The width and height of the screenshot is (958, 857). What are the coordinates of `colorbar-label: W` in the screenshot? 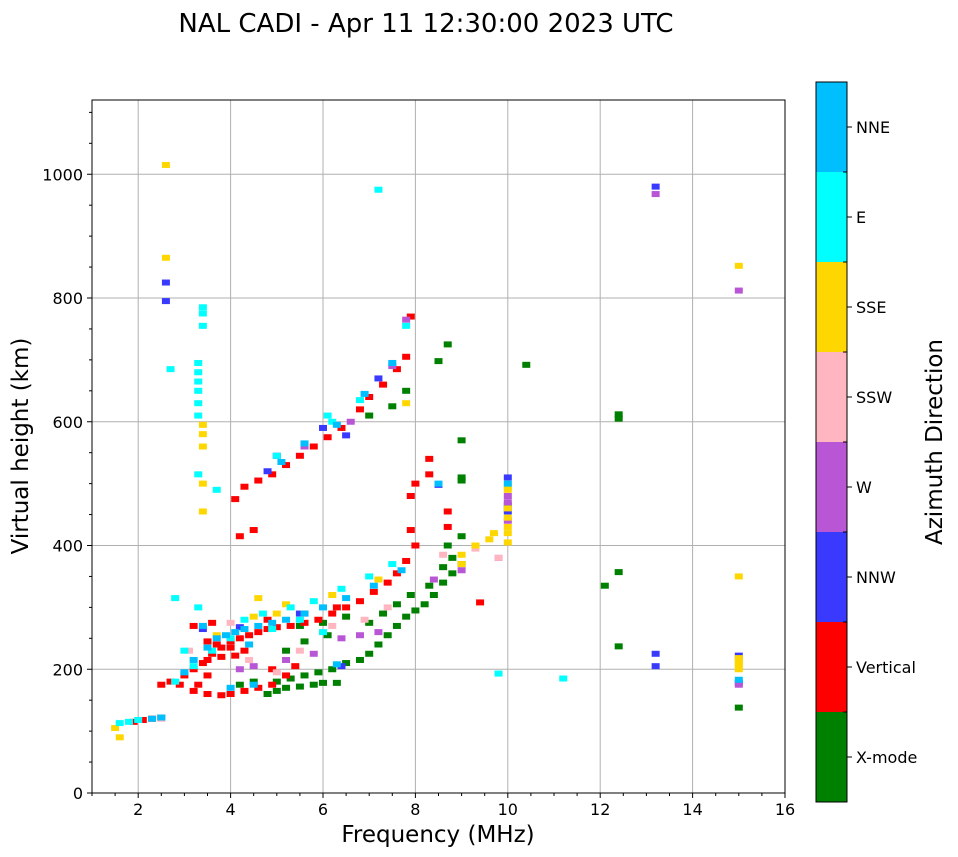 It's located at (864, 487).